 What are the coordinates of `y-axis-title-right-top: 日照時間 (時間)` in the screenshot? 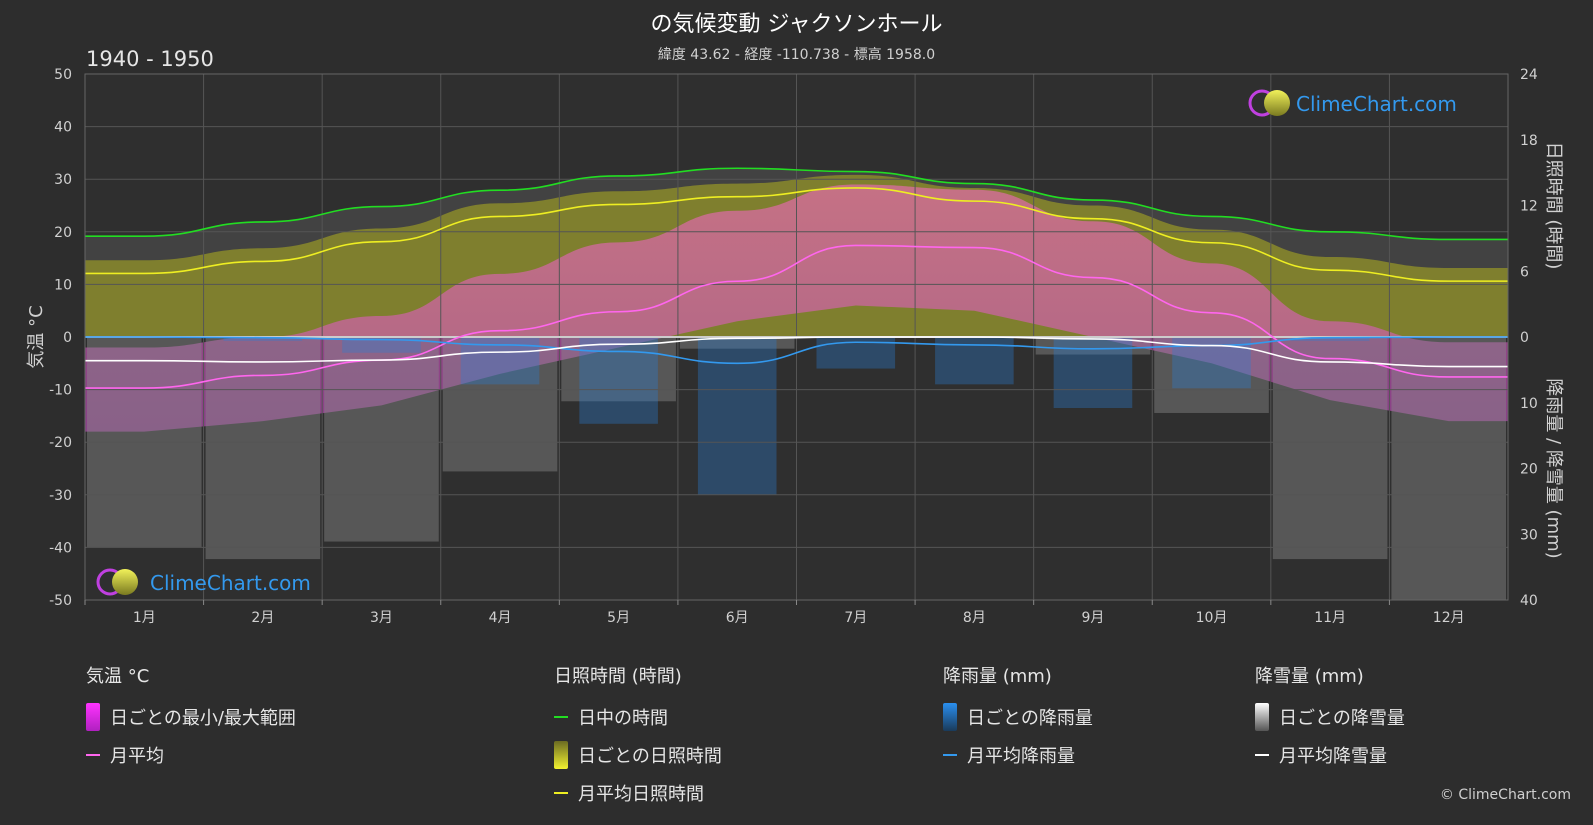 It's located at (1553, 206).